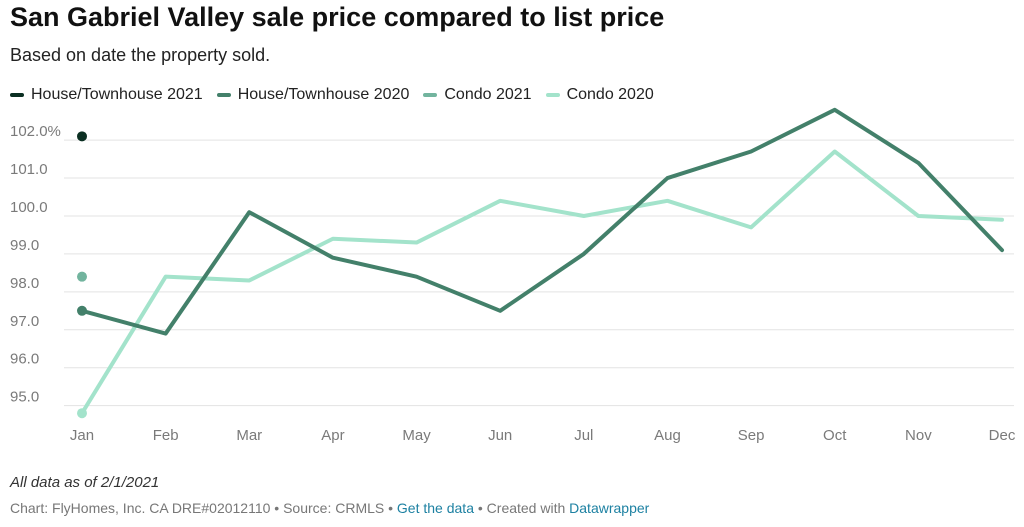  What do you see at coordinates (552, 95) in the screenshot?
I see `legend-swatch-condo-2020` at bounding box center [552, 95].